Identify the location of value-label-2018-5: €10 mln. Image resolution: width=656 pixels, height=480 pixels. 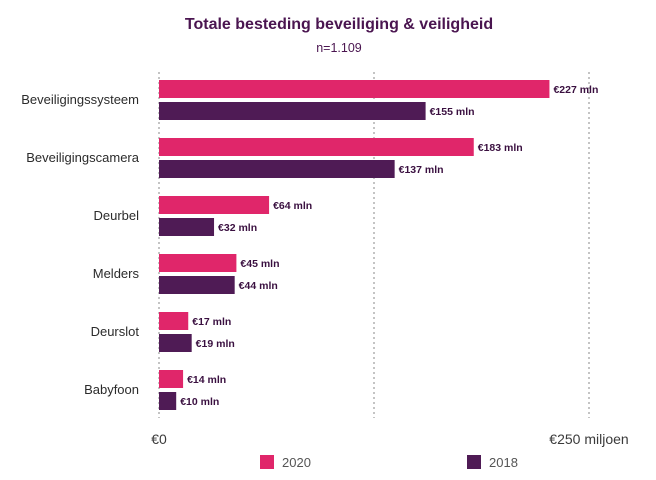
(199, 402).